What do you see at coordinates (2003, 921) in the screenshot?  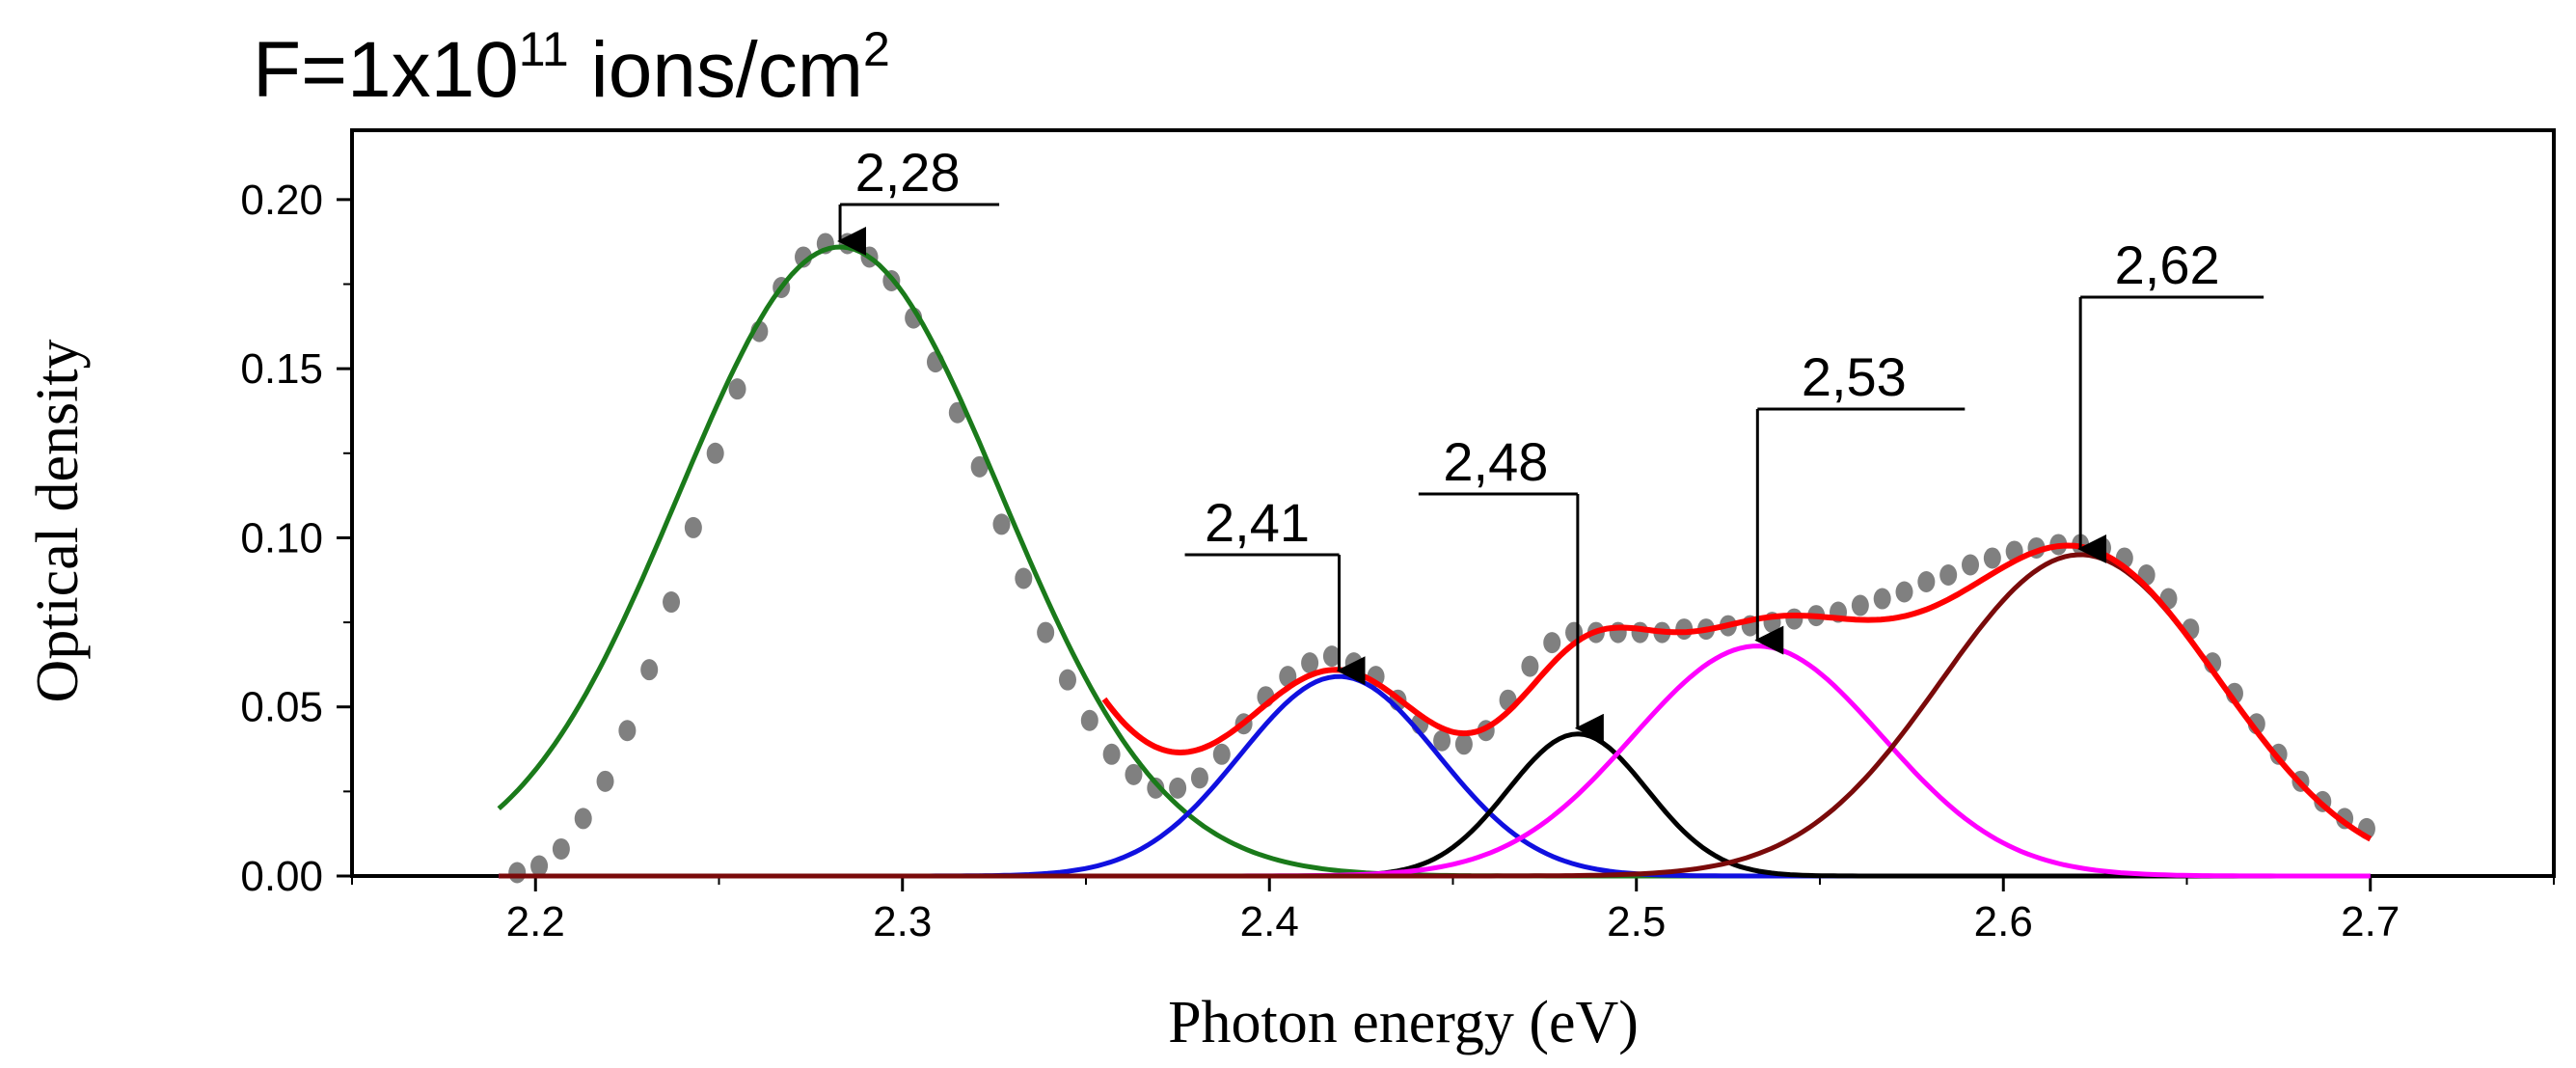 I see `x-tick-label: 2.6` at bounding box center [2003, 921].